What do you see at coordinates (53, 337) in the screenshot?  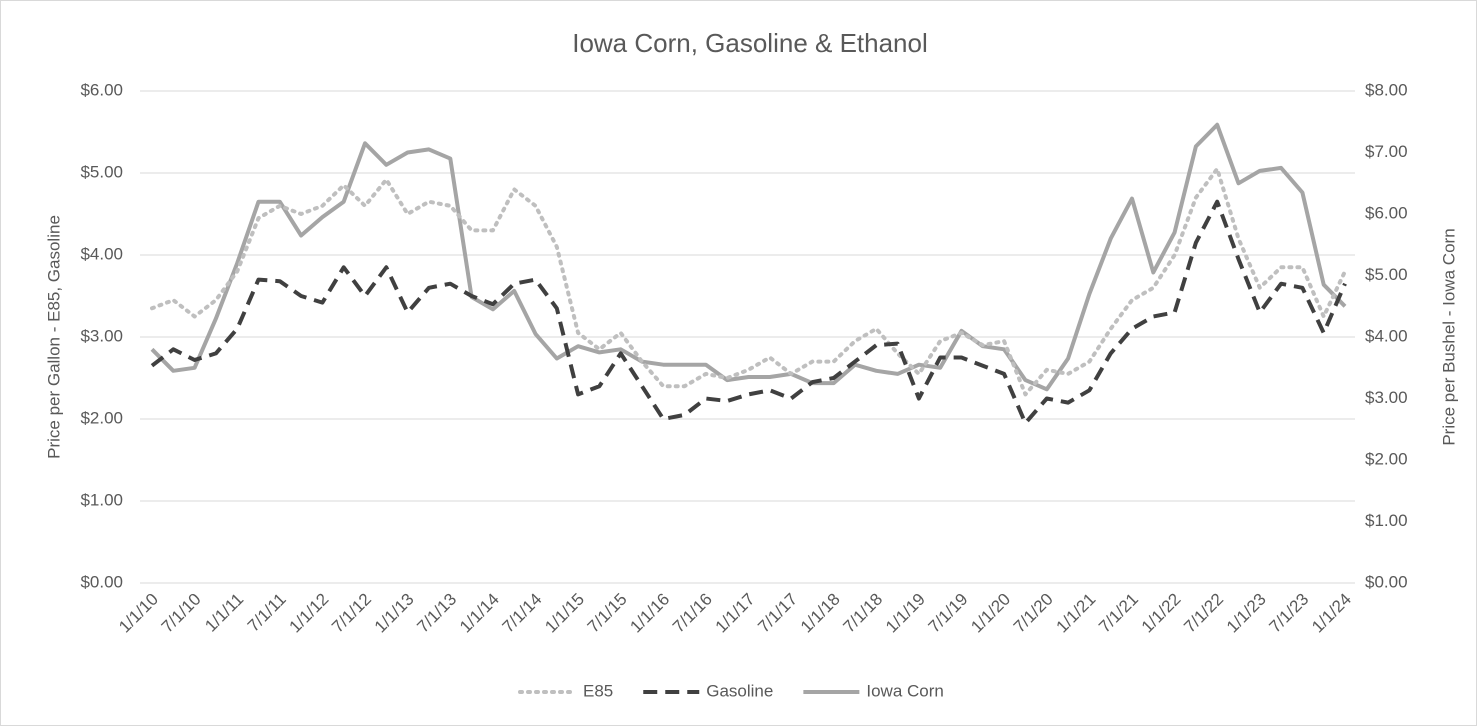 I see `y-axis-title: Price per Gallon - E85, Gasoline` at bounding box center [53, 337].